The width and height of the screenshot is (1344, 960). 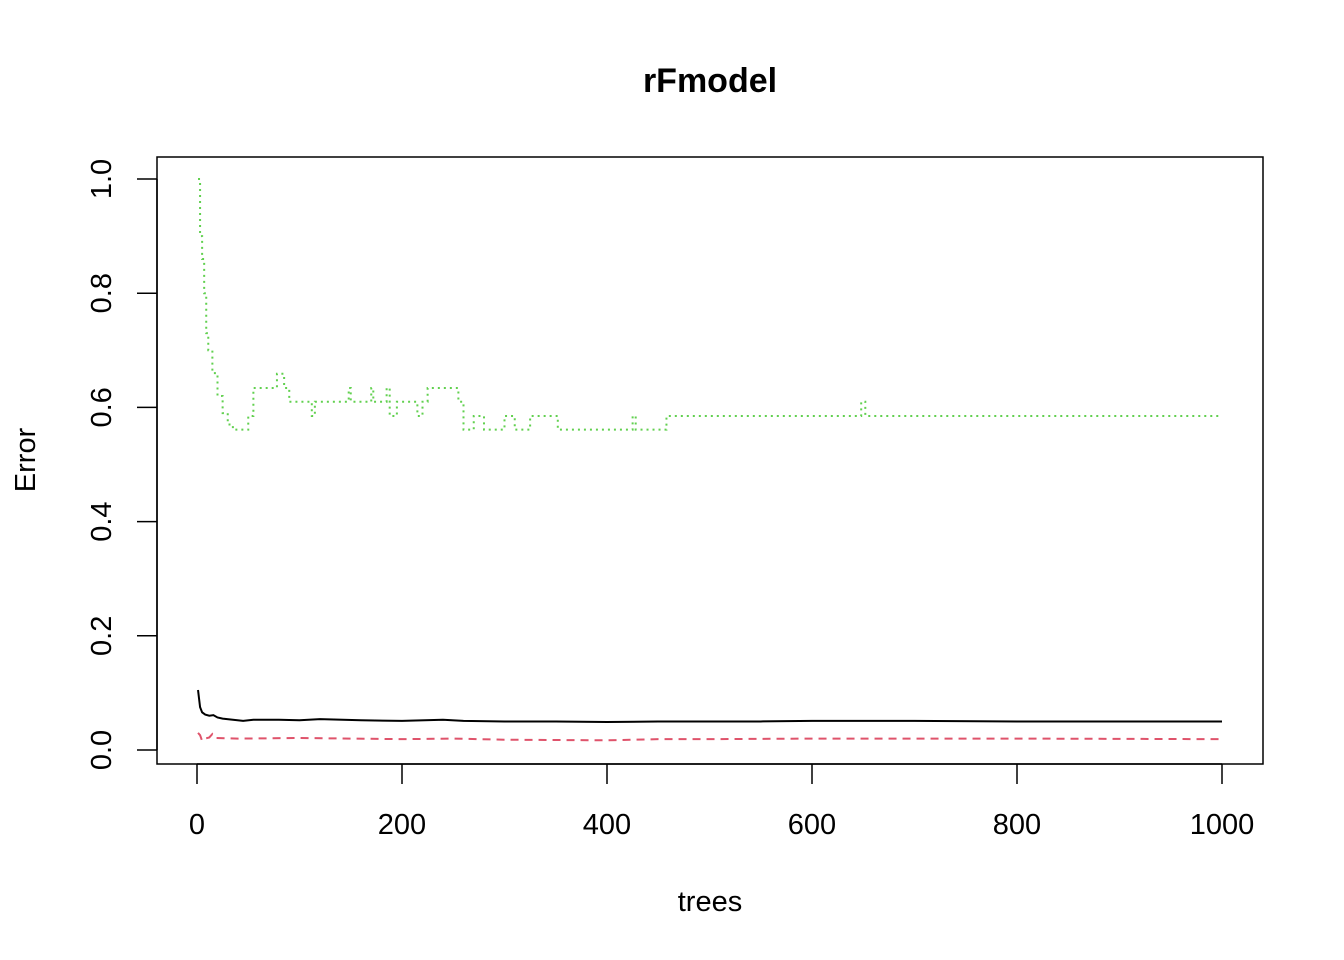 I want to click on y-axis: 0.0 0.2 0.4 0.6 0.8 1.0, so click(x=122, y=464).